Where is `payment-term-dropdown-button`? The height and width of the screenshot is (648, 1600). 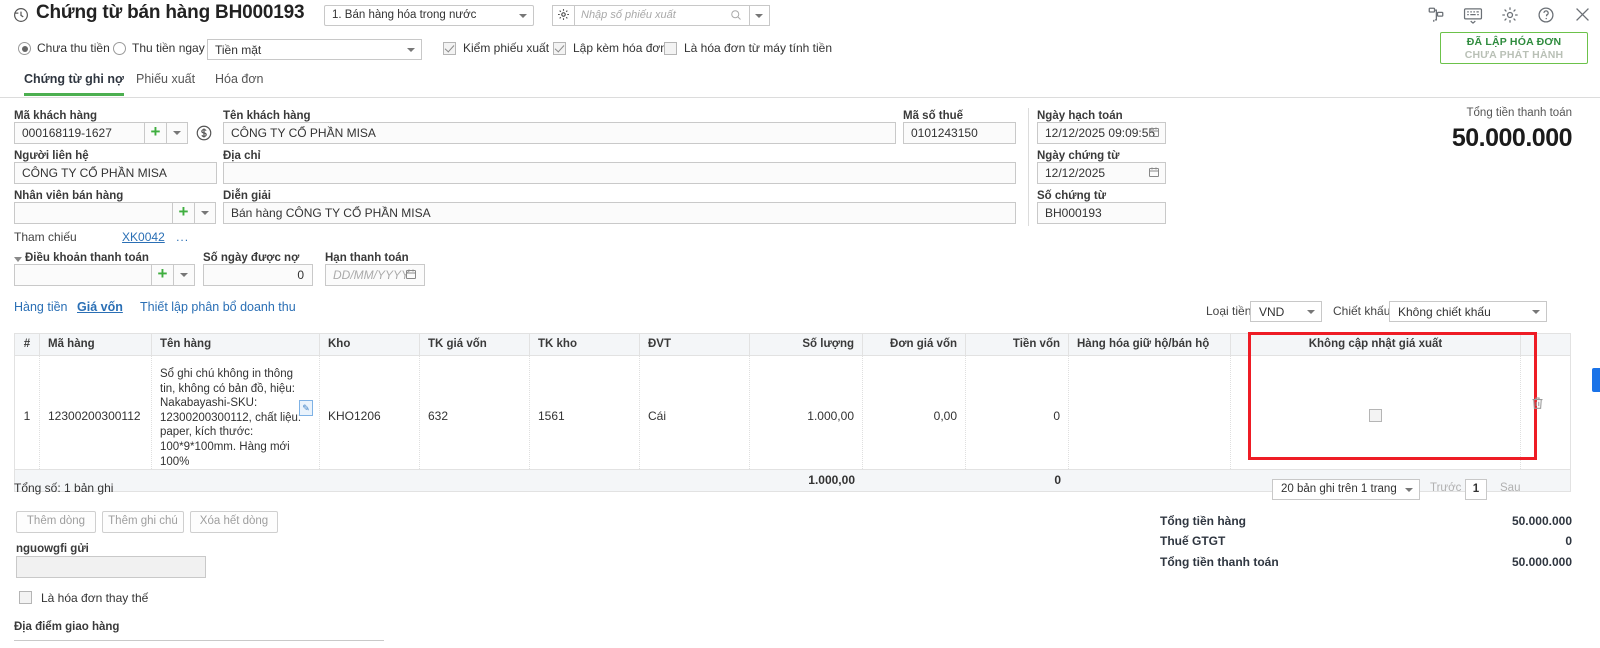 payment-term-dropdown-button is located at coordinates (184, 275).